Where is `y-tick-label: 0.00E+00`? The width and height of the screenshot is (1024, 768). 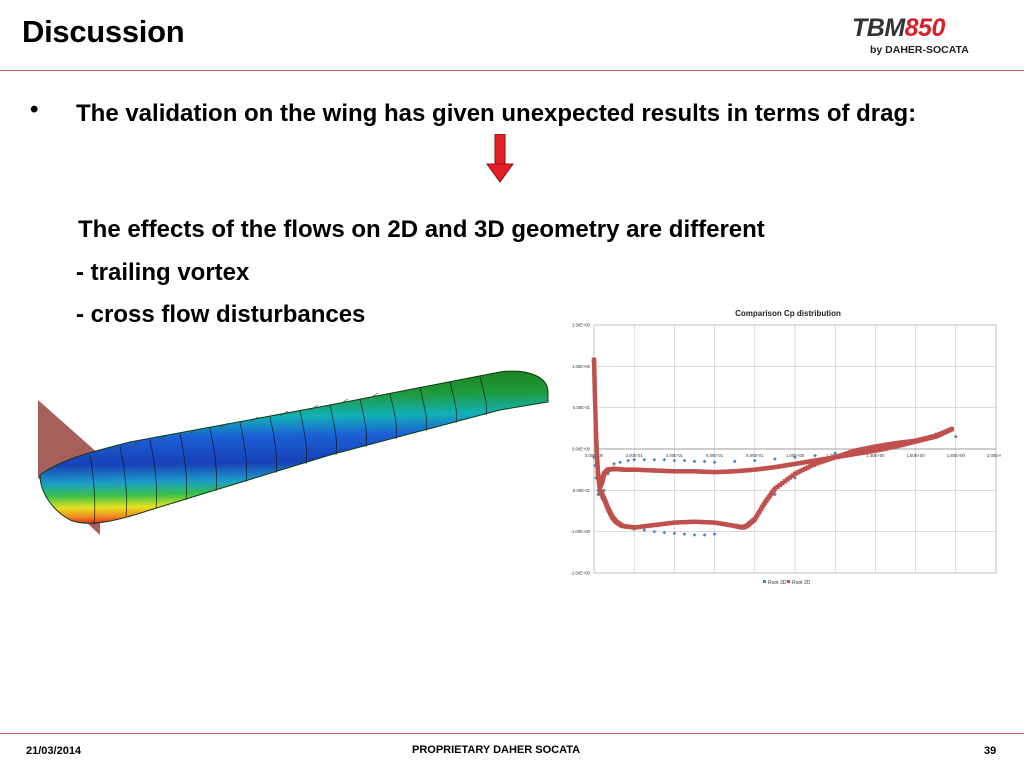 y-tick-label: 0.00E+00 is located at coordinates (581, 449).